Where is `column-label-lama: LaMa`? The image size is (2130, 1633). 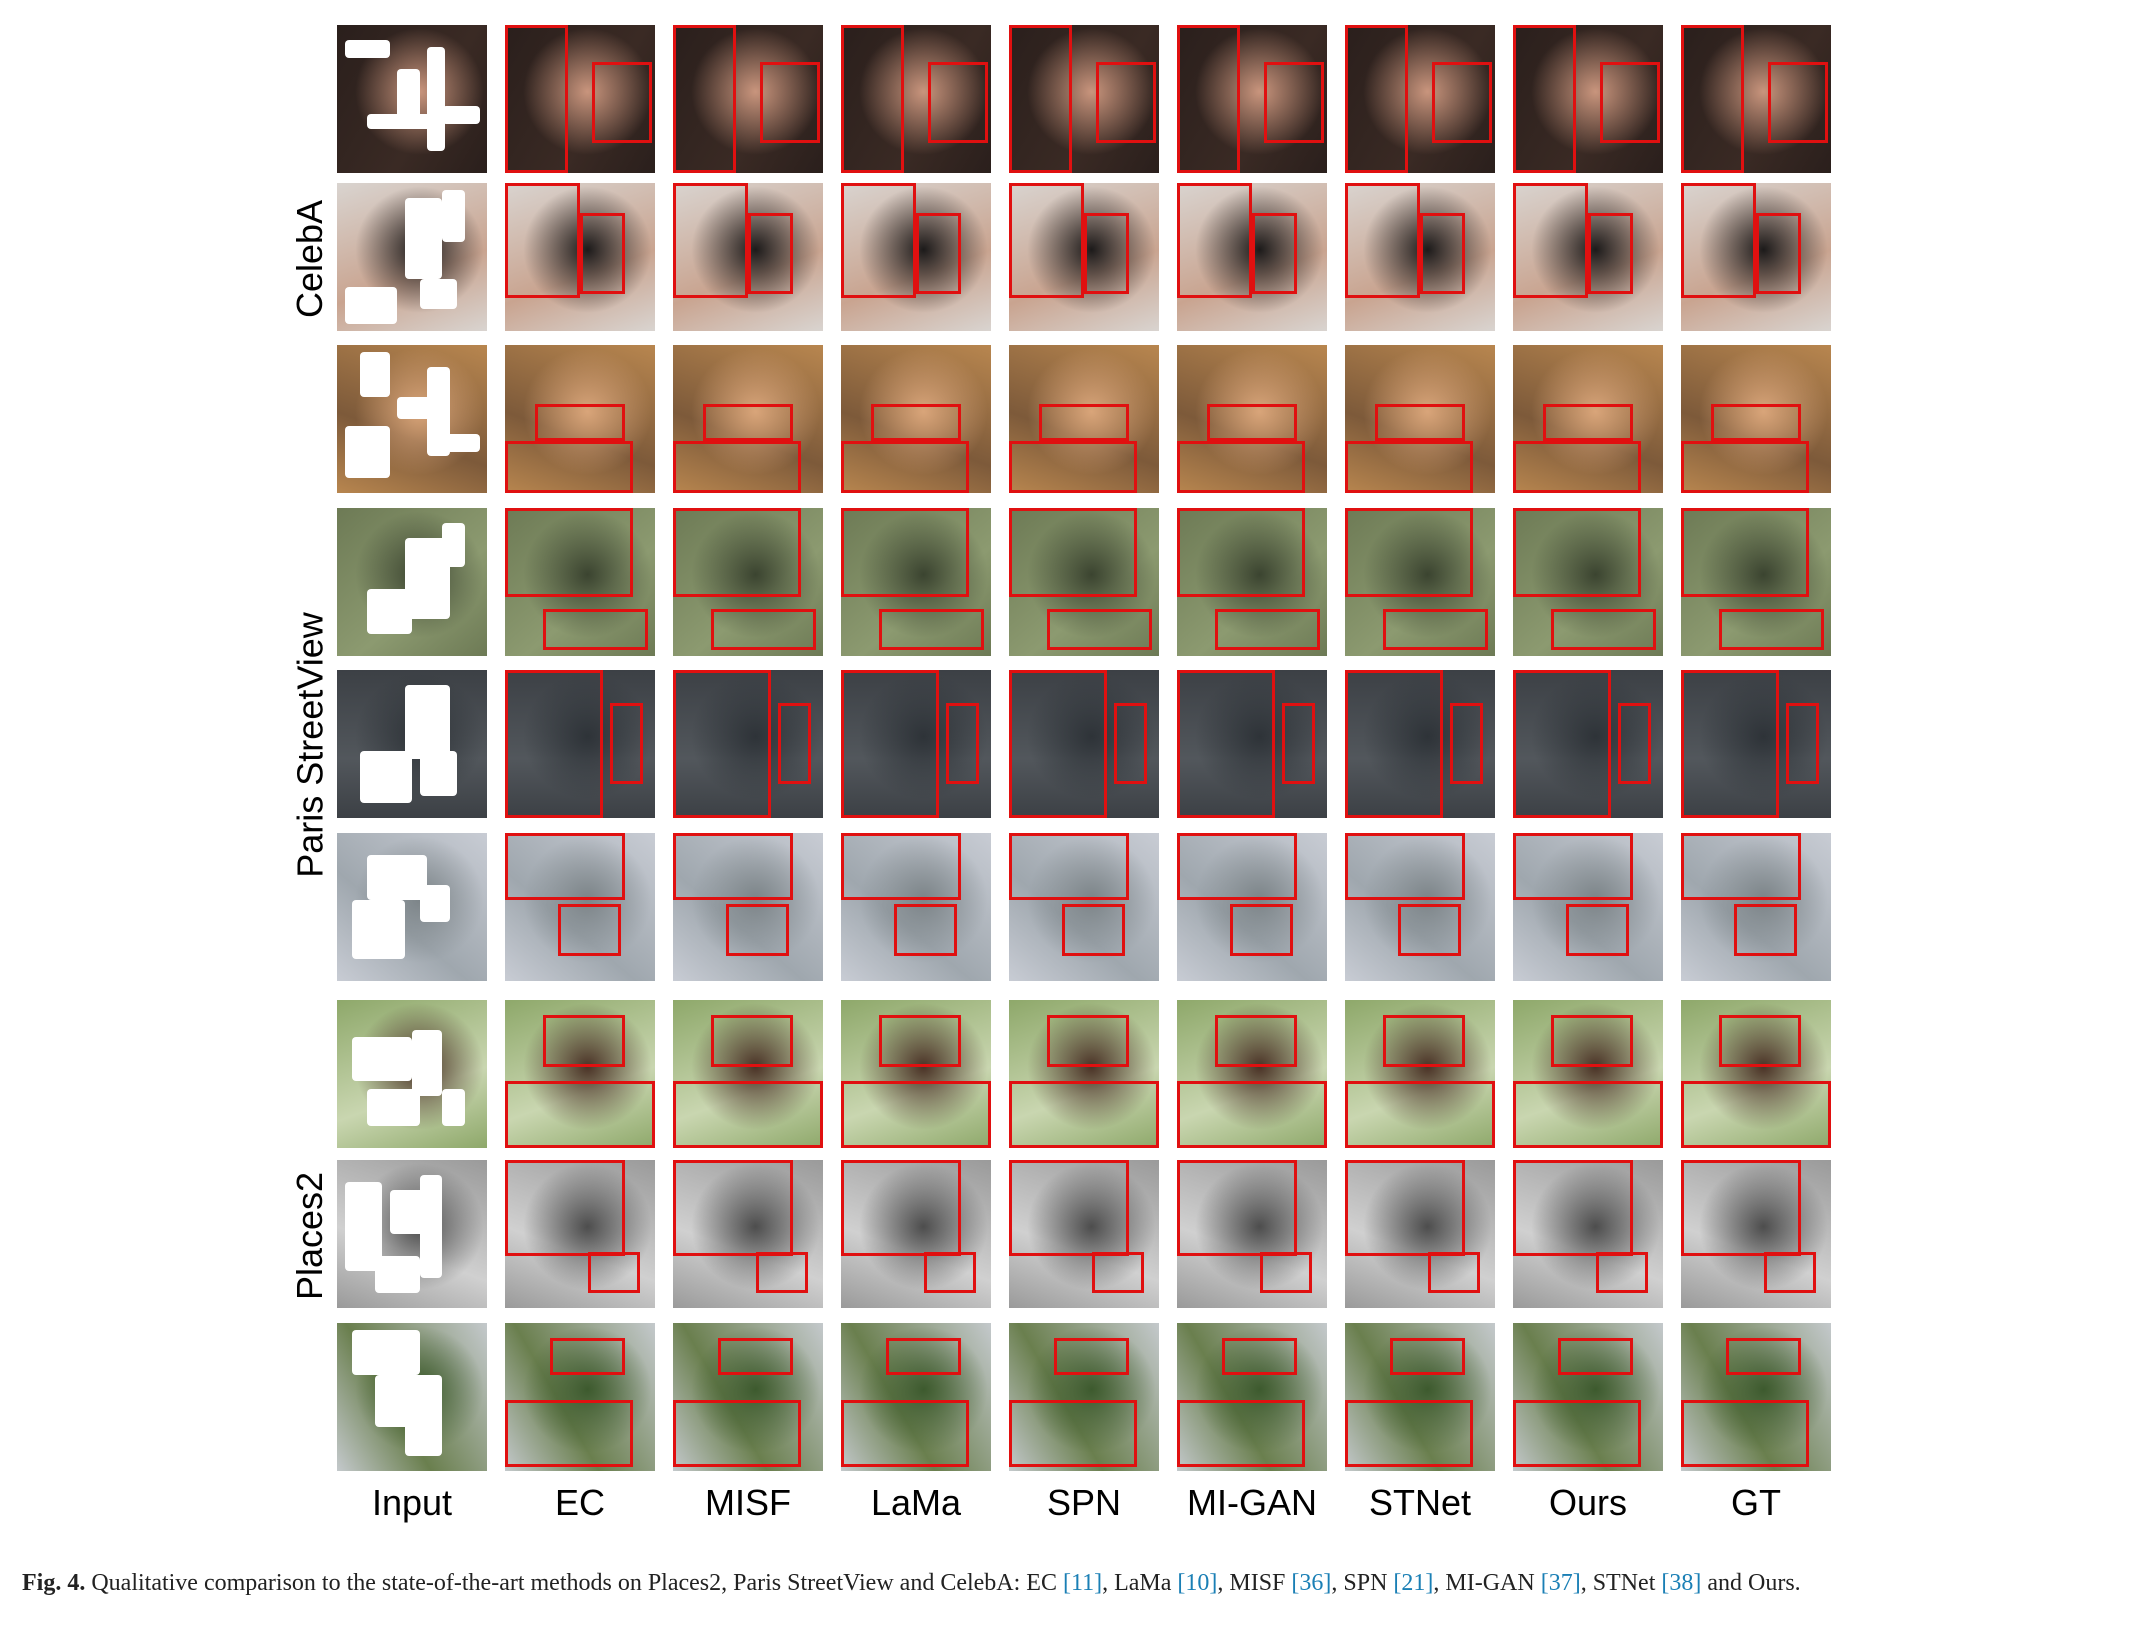 column-label-lama: LaMa is located at coordinates (916, 1502).